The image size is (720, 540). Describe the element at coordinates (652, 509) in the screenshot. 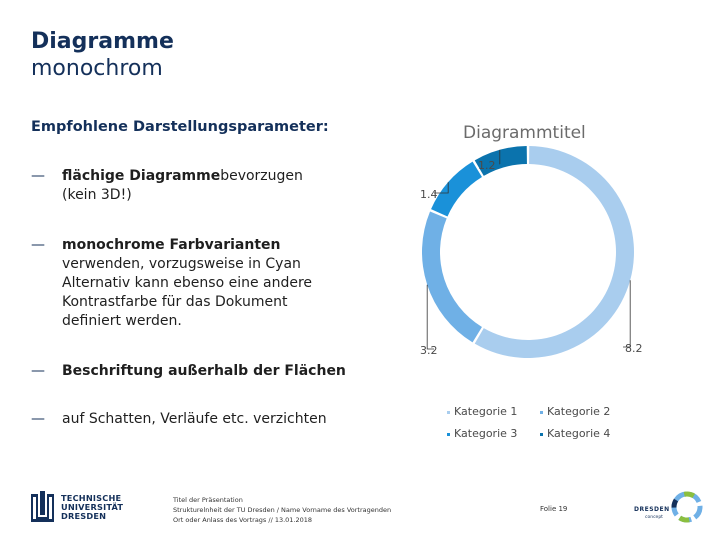

I see `dresden-logo-text: DRESDEN` at that location.